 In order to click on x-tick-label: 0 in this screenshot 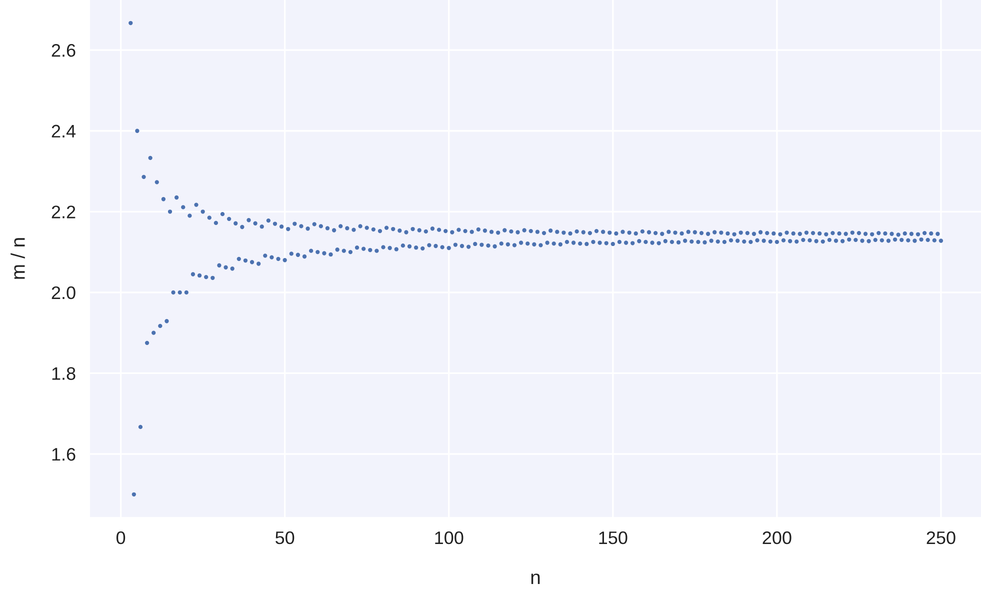, I will do `click(121, 537)`.